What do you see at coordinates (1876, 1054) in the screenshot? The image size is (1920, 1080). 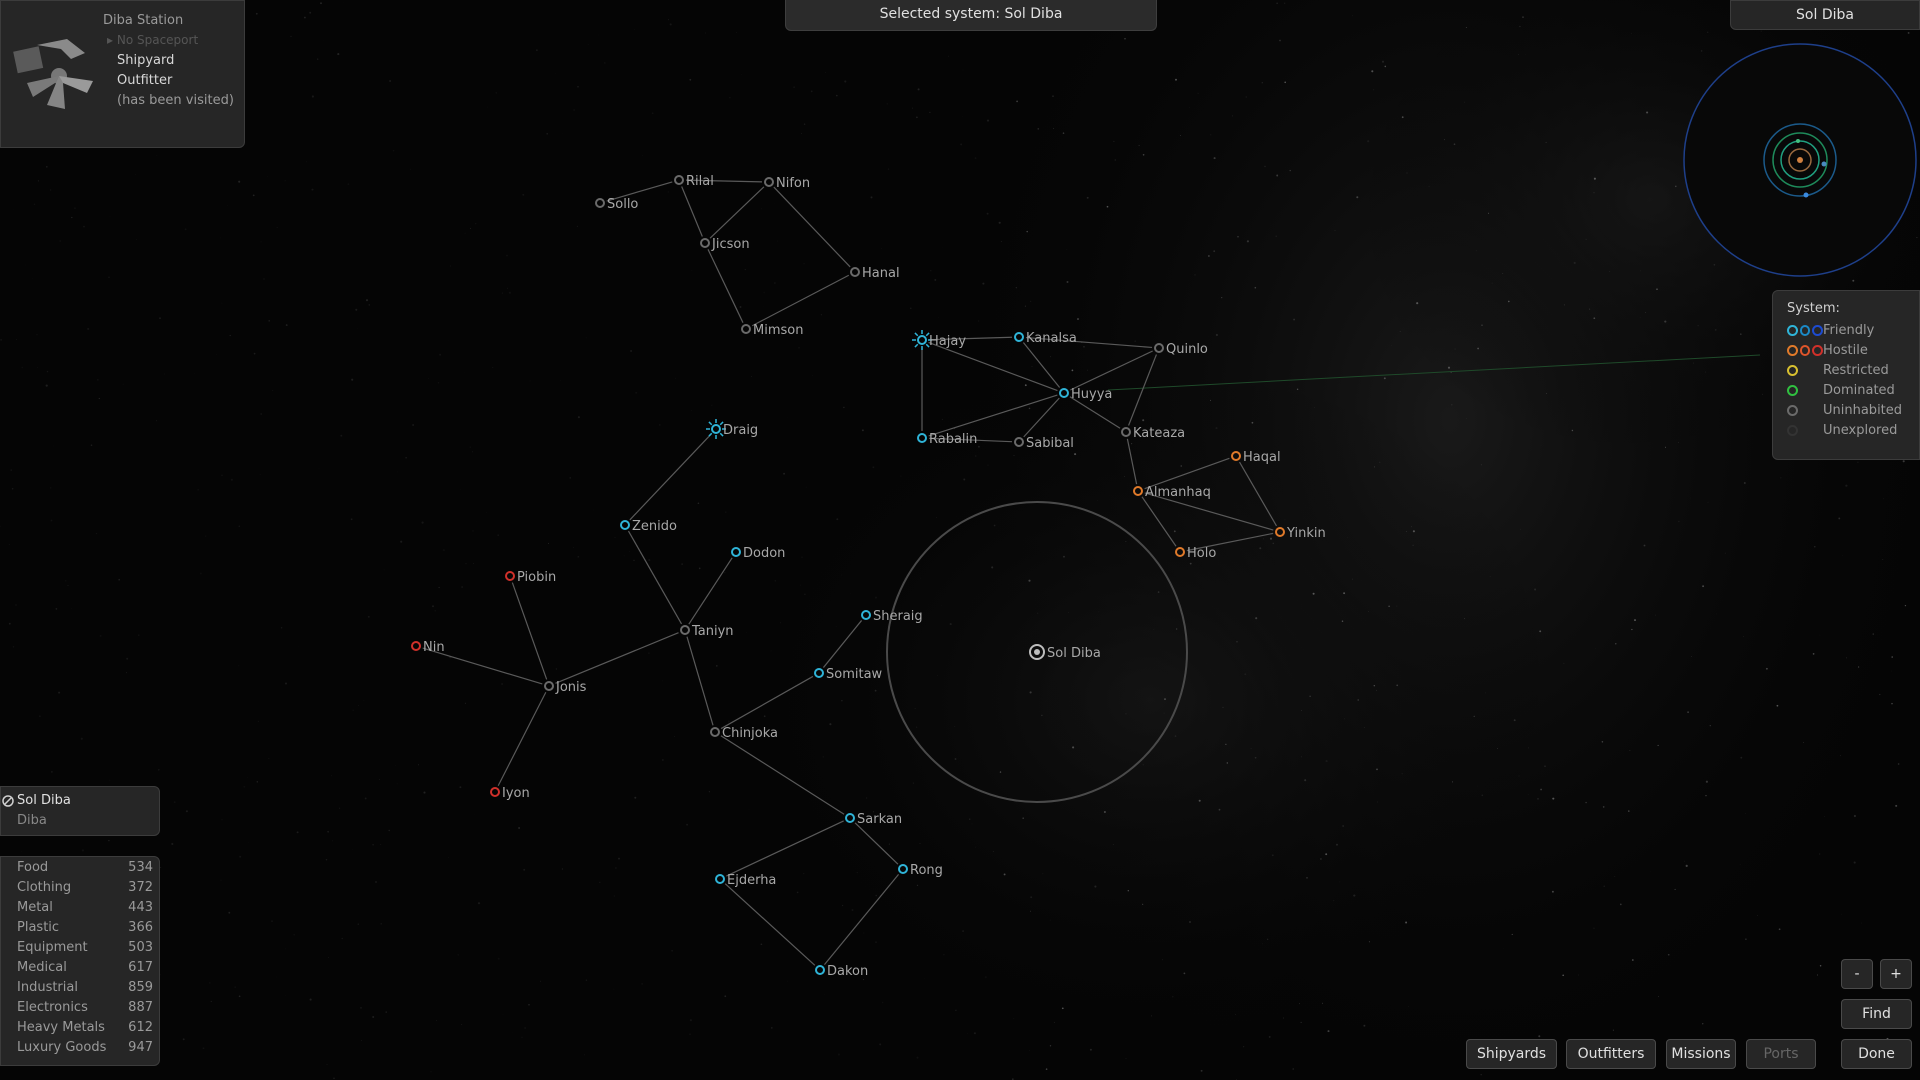 I see `done-button: Done` at bounding box center [1876, 1054].